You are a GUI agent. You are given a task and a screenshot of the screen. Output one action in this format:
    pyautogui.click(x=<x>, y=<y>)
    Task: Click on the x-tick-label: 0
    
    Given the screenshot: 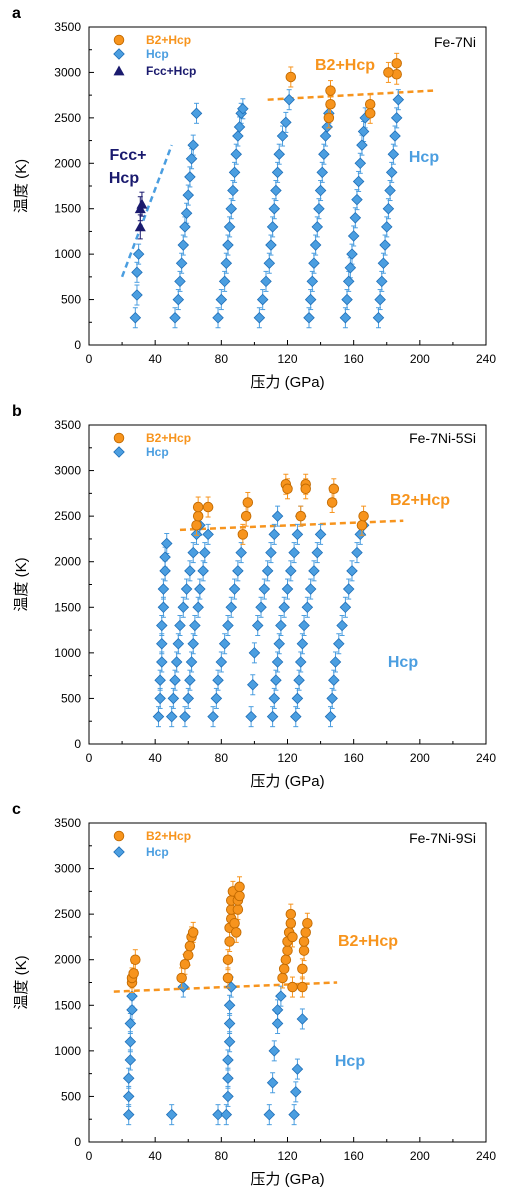 What is the action you would take?
    pyautogui.click(x=89, y=758)
    